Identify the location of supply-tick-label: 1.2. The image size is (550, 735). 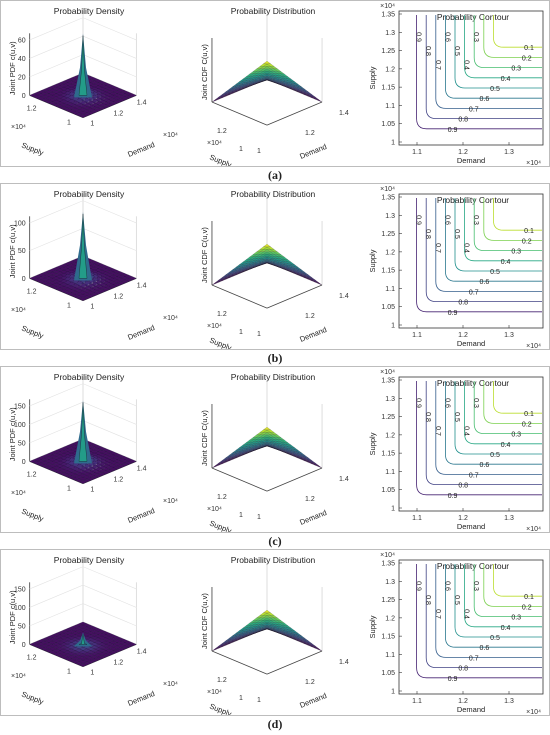
(32, 658).